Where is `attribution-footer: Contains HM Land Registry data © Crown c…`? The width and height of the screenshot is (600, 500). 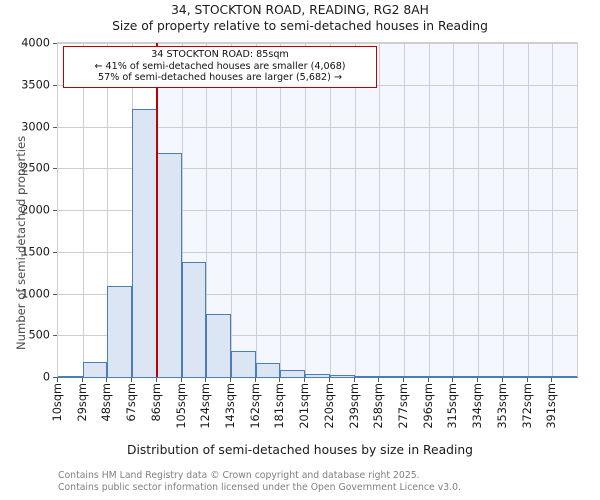
attribution-footer: Contains HM Land Registry data © Crown c… is located at coordinates (259, 481).